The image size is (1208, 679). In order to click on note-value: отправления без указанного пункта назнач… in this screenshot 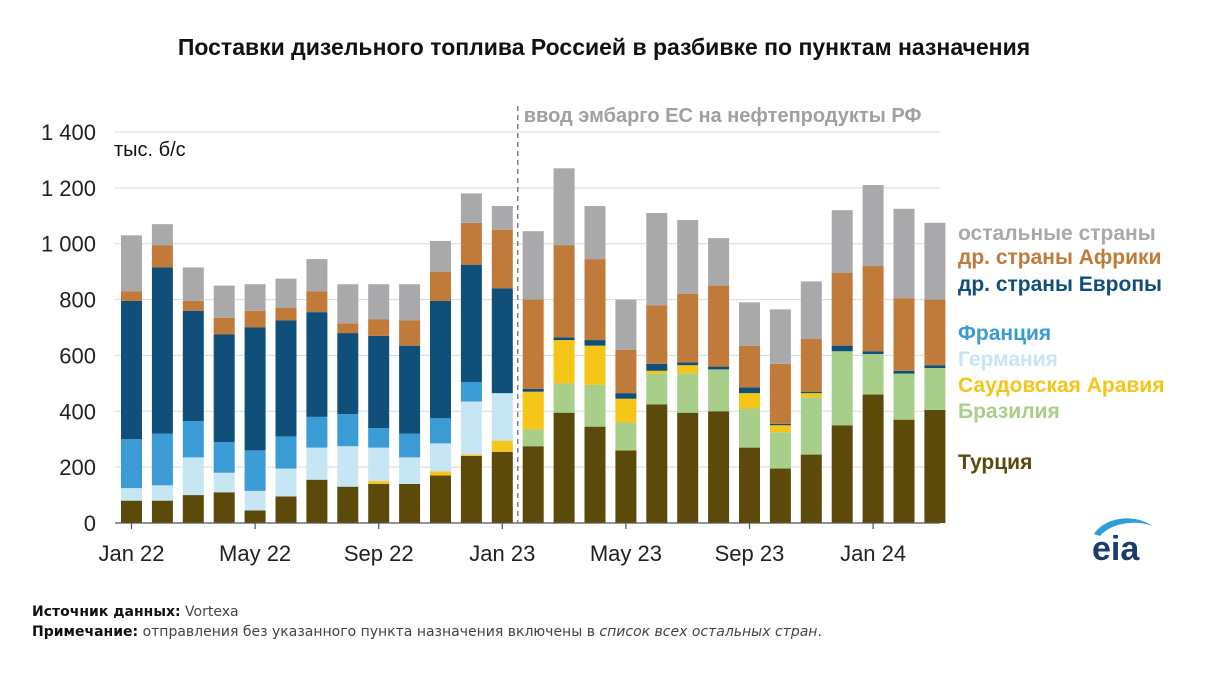, I will do `click(369, 632)`.